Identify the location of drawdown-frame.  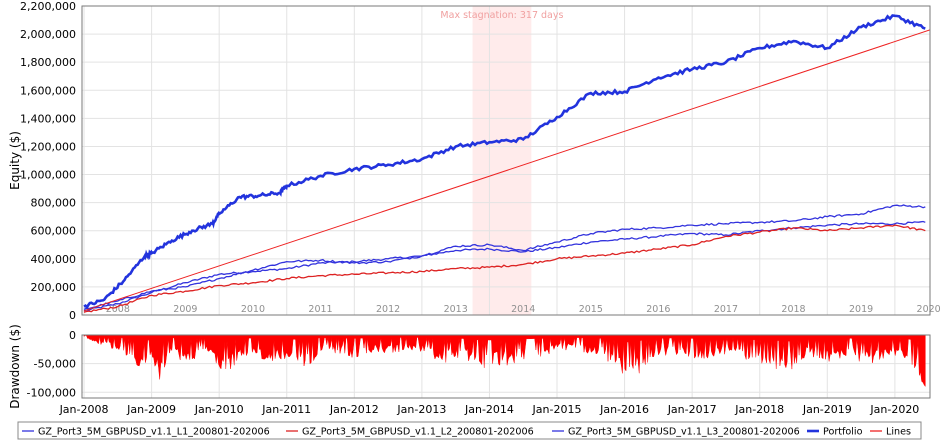
(506, 366).